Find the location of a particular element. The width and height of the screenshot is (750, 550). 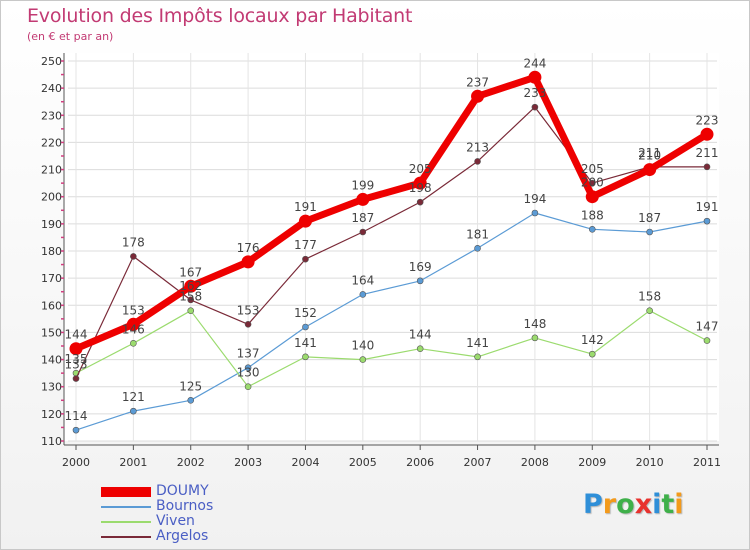

y-tick-label: 220 is located at coordinates (51, 142).